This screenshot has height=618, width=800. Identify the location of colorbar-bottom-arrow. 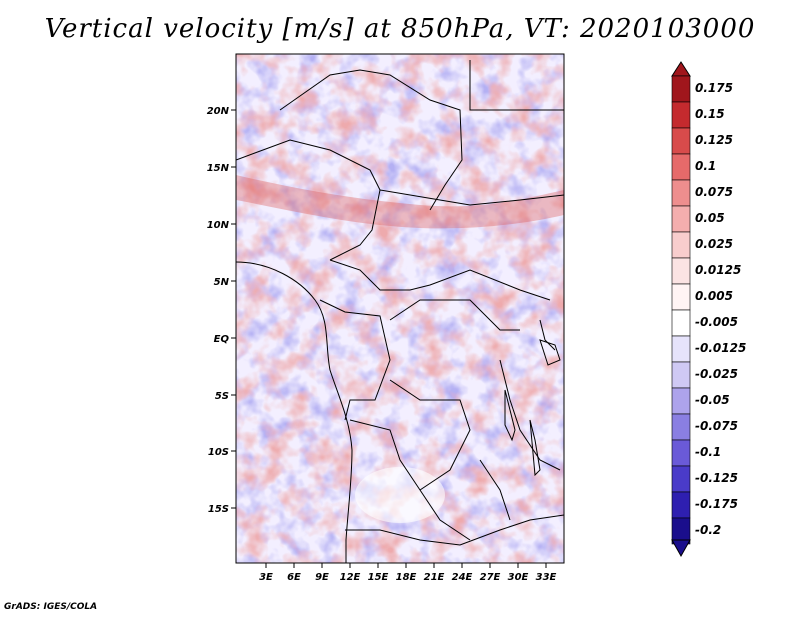
(681, 548).